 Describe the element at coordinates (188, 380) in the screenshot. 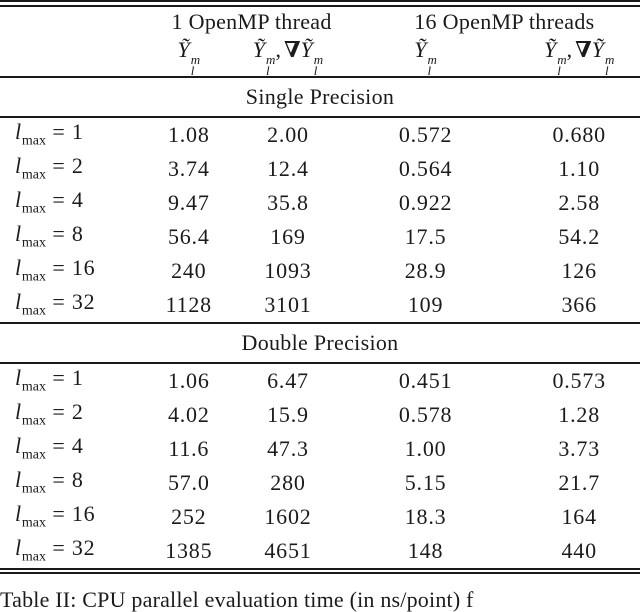

I see `value-cell: 1.06` at that location.